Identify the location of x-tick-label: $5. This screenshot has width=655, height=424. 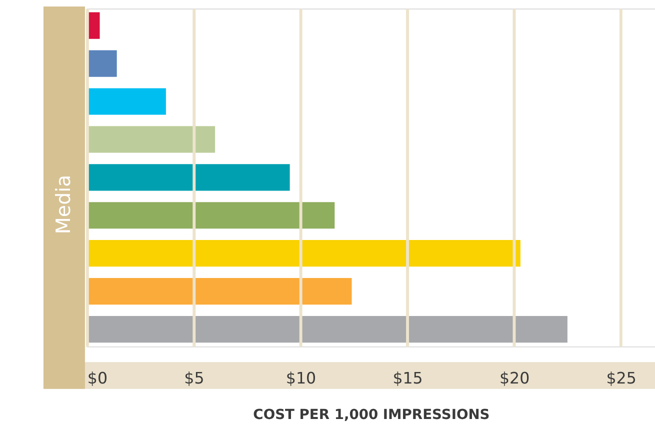
(194, 378).